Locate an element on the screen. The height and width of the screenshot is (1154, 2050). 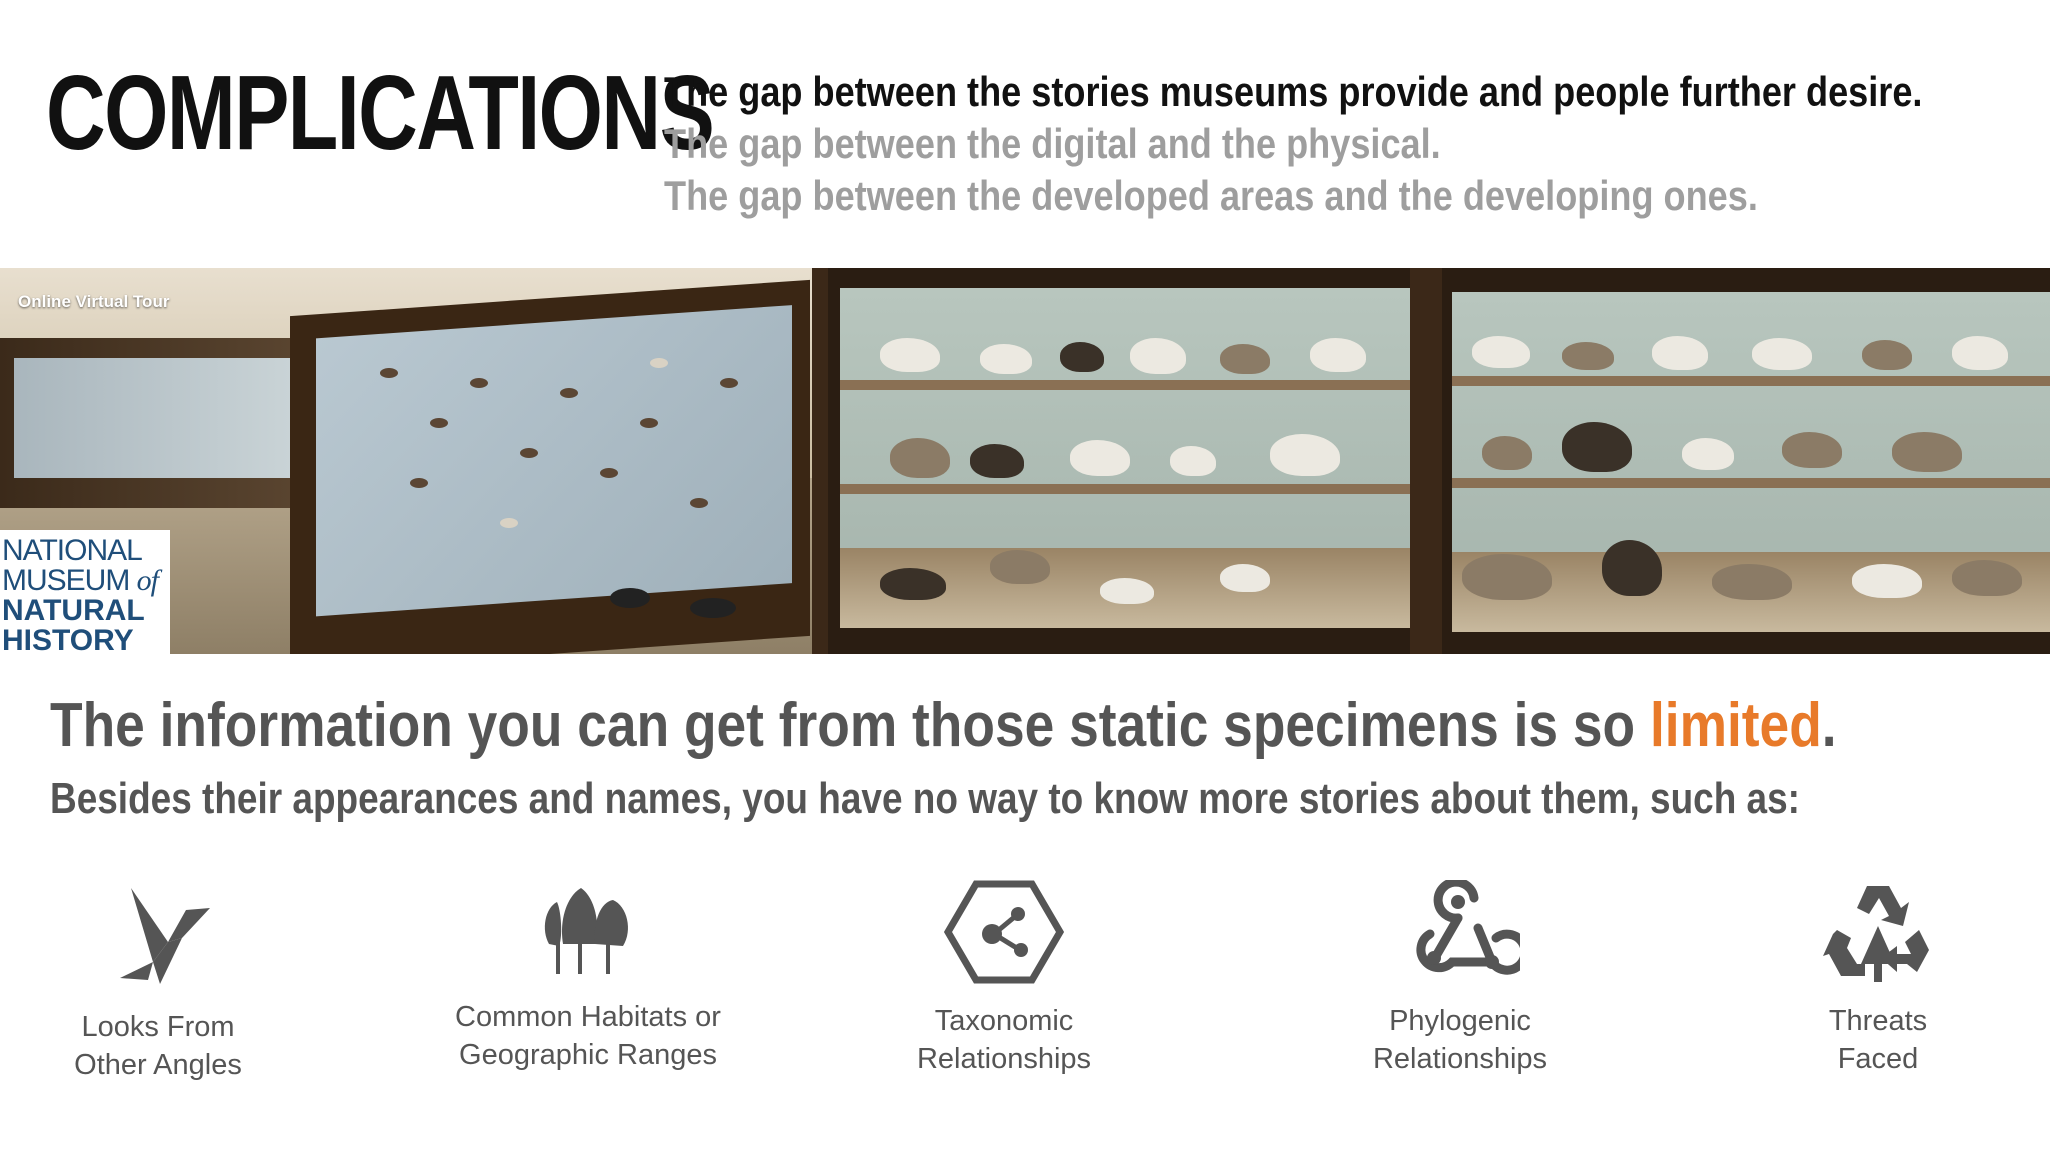
feature-threats: Threats Faced is located at coordinates (1874, 979).